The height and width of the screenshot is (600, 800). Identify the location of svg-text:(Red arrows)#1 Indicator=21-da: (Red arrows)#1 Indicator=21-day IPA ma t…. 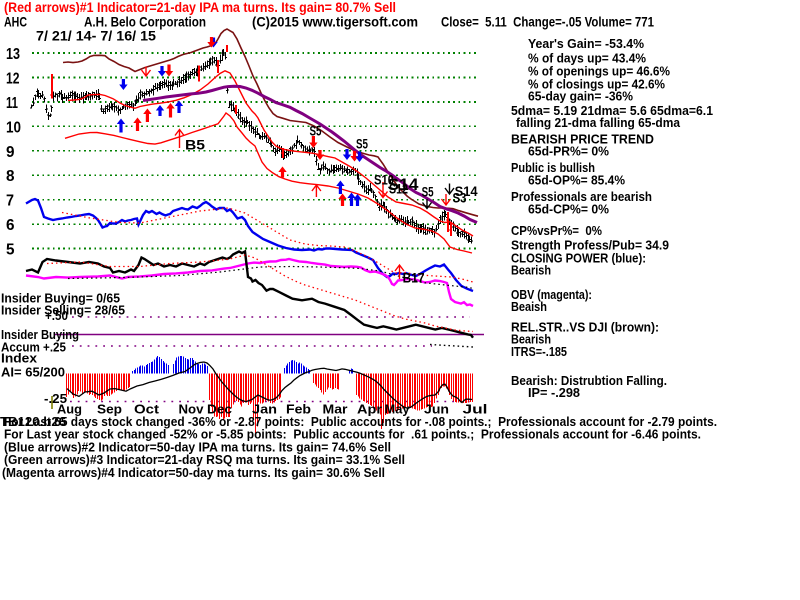
(200, 7).